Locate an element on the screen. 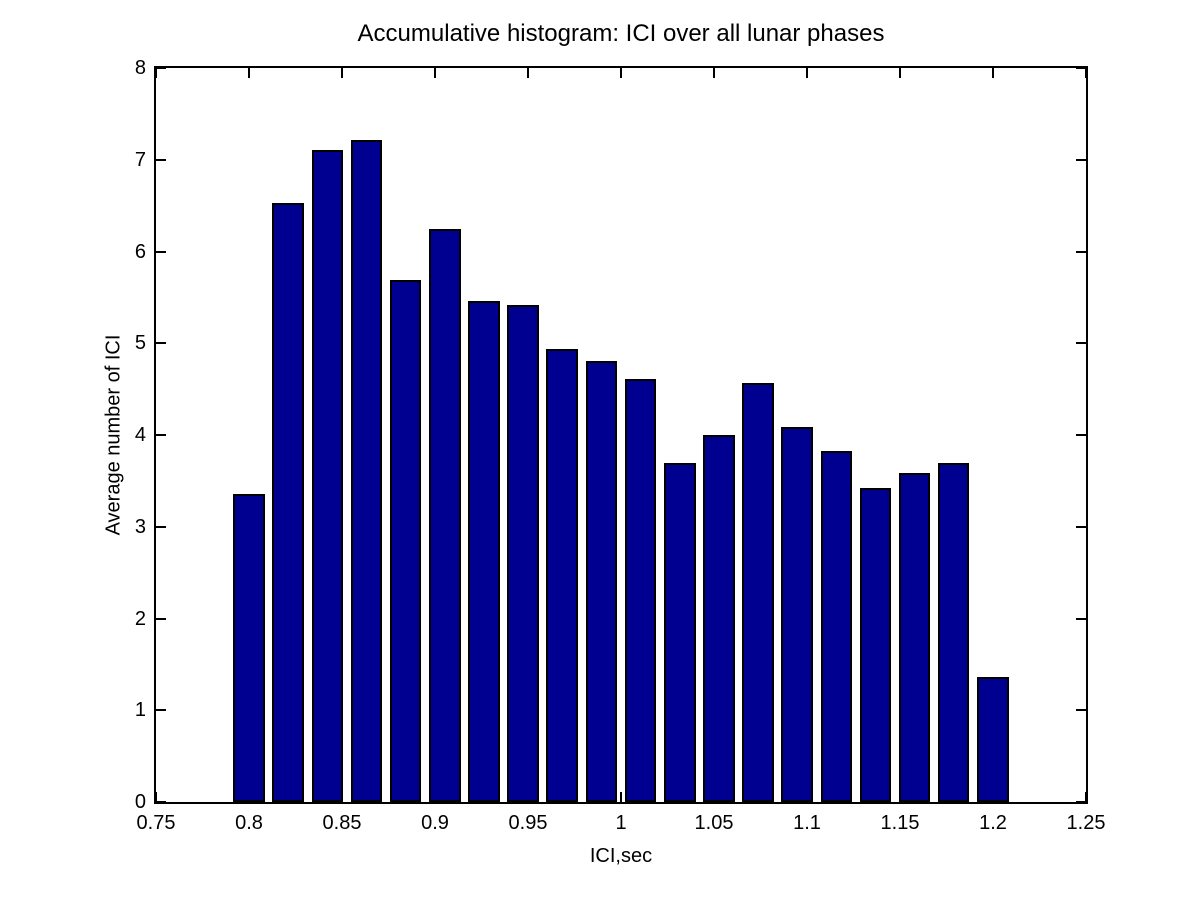 The width and height of the screenshot is (1200, 900). x-tick-label: 1 is located at coordinates (621, 823).